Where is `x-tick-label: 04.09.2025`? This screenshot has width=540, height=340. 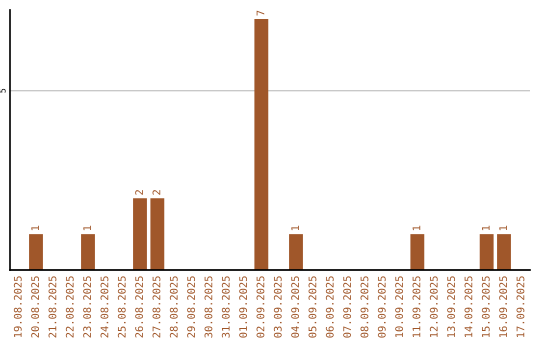 x-tick-label: 04.09.2025 is located at coordinates (295, 307).